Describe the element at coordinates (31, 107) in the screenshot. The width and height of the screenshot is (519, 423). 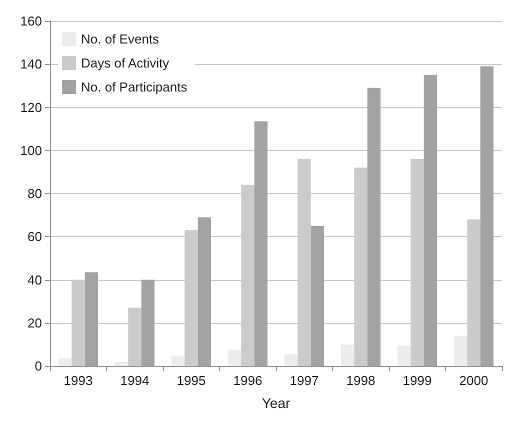
I see `y-tick-label: 120` at that location.